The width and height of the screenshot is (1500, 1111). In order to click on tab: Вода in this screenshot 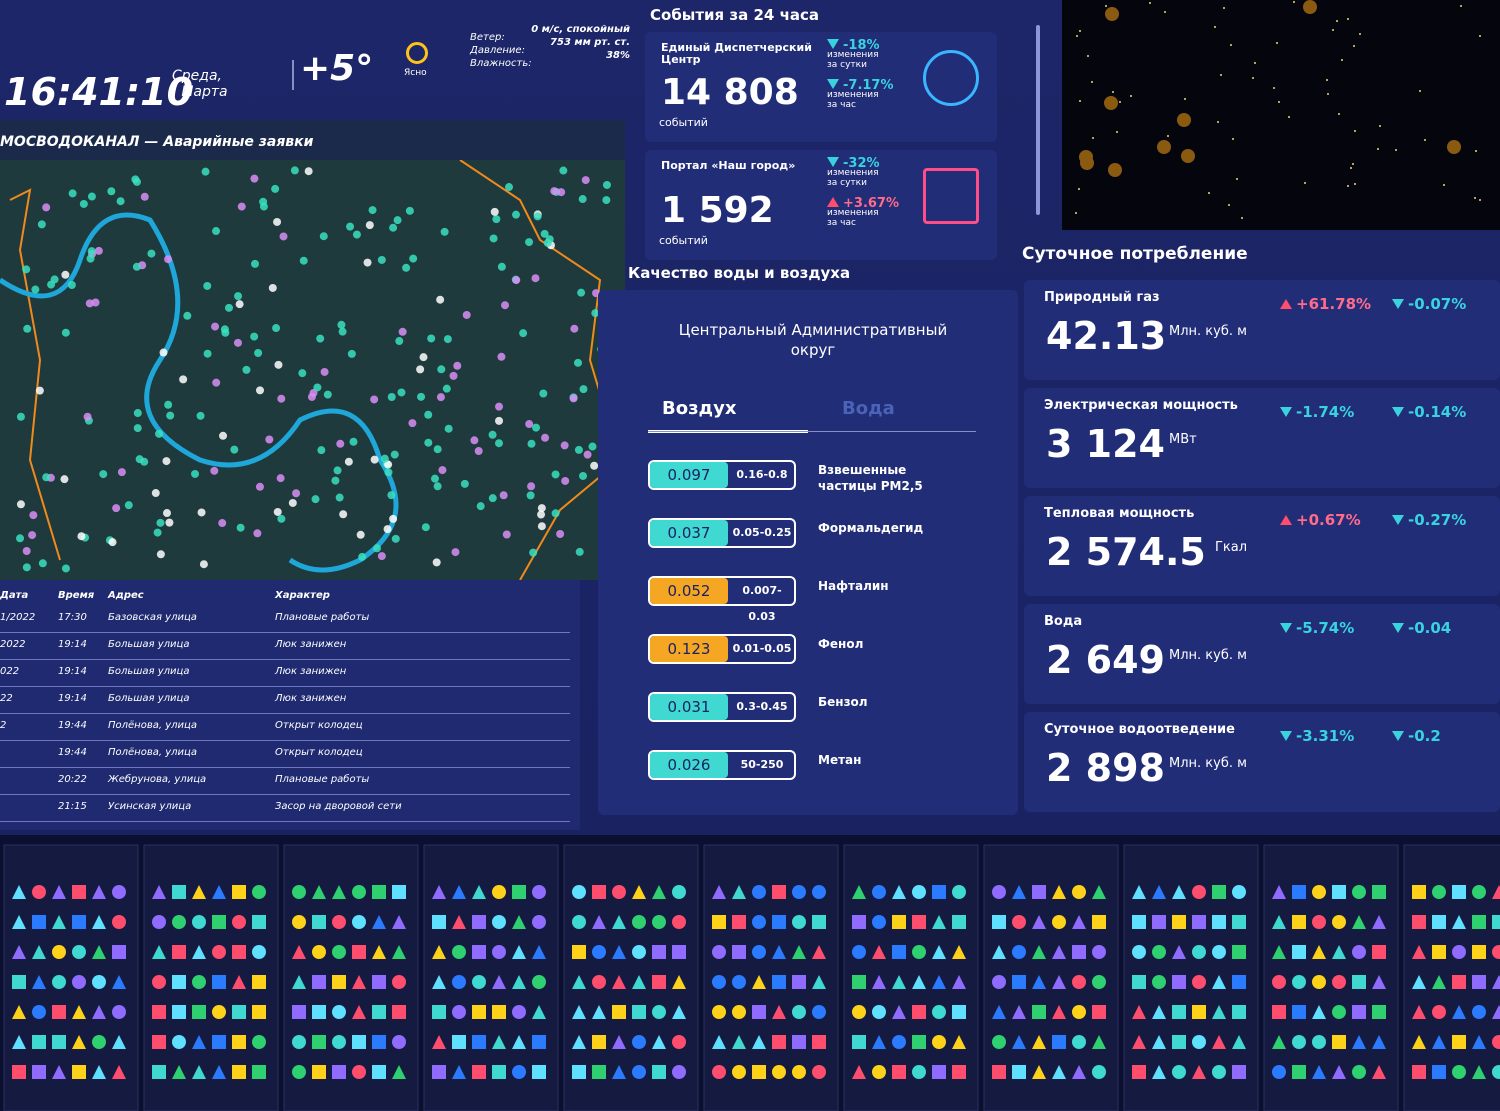, I will do `click(868, 408)`.